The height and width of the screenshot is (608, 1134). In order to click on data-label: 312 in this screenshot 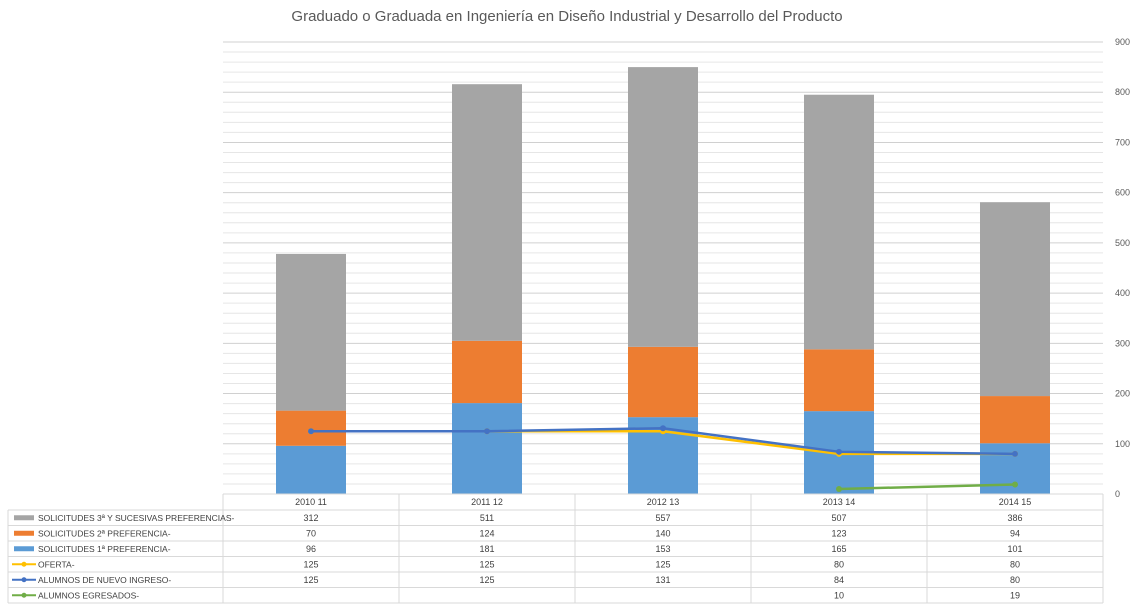, I will do `click(310, 518)`.